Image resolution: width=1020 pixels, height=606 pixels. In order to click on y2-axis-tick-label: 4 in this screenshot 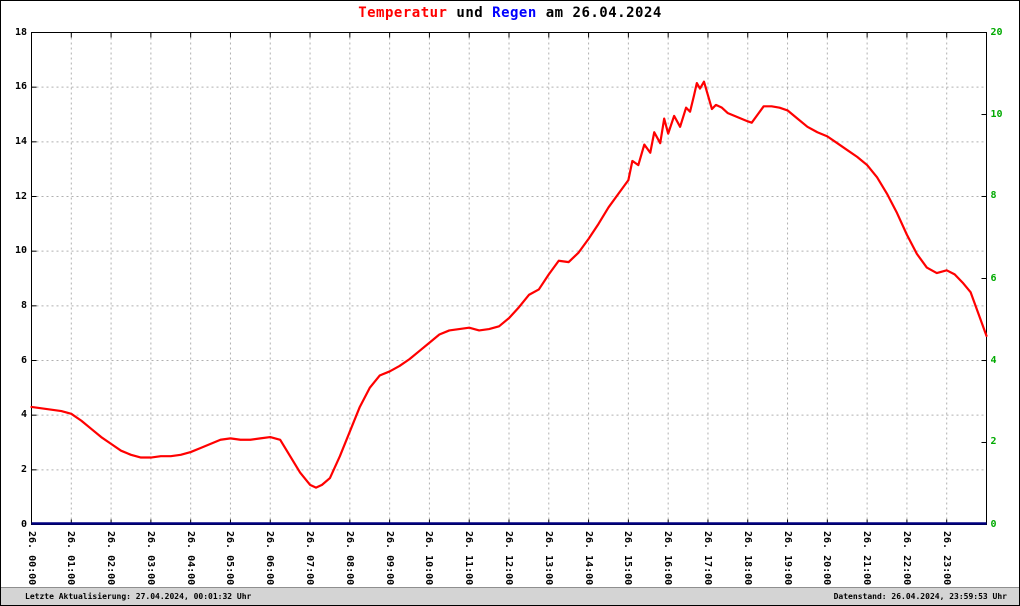, I will do `click(993, 360)`.